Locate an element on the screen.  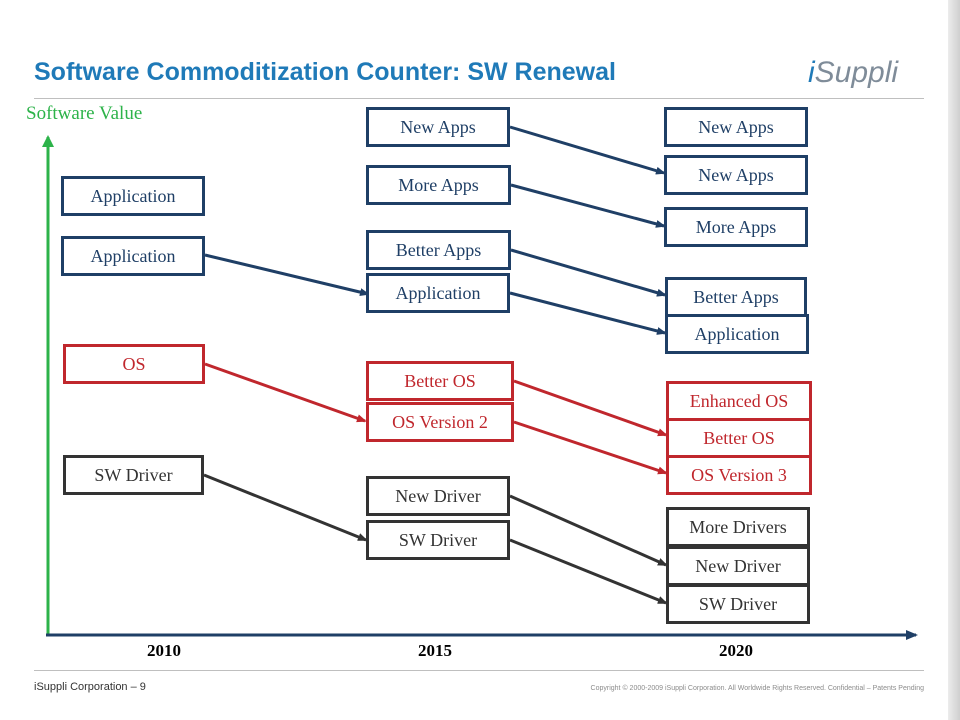
box-2015-more-apps: More Apps is located at coordinates (438, 185).